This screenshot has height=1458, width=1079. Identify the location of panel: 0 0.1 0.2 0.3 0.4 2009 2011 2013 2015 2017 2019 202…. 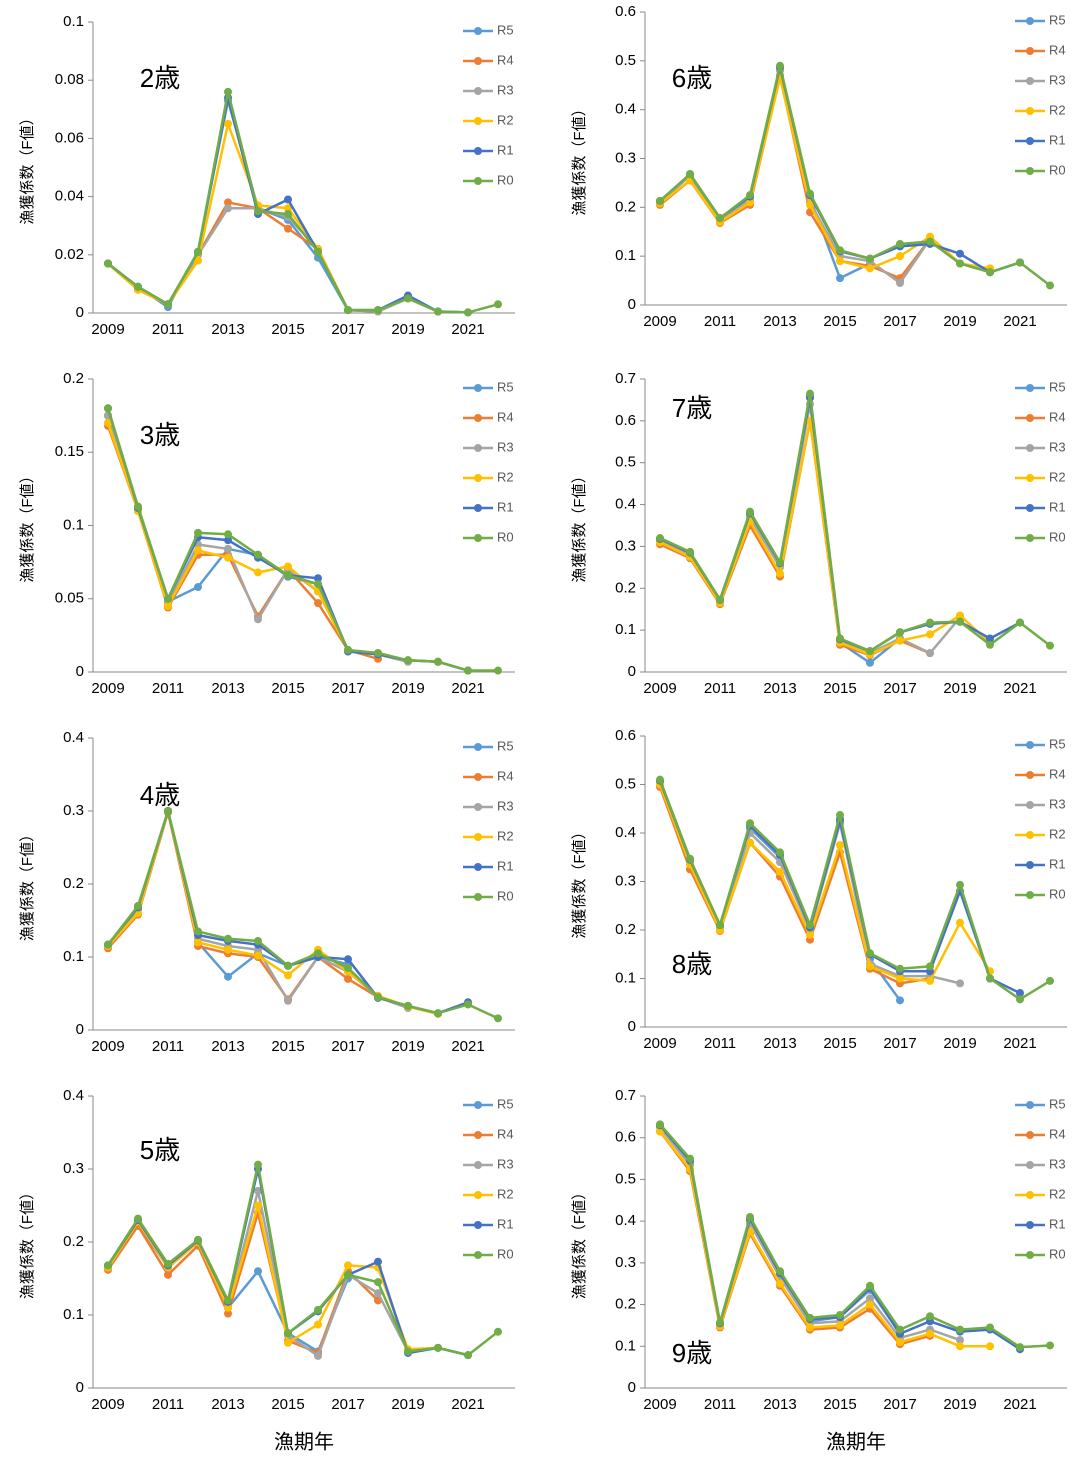
(267, 892).